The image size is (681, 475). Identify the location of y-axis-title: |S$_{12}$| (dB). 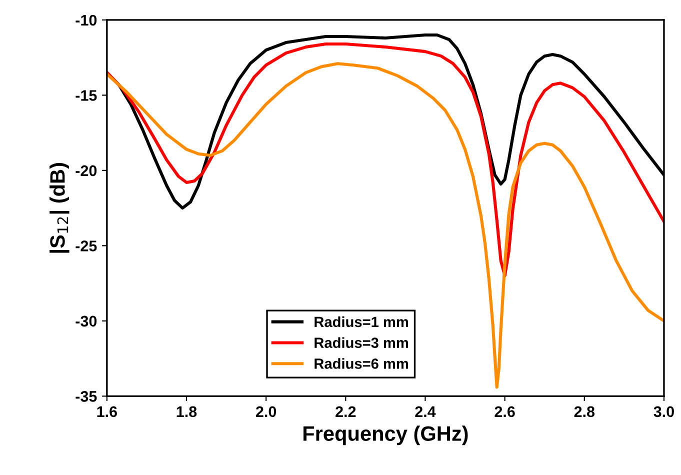
(60, 208).